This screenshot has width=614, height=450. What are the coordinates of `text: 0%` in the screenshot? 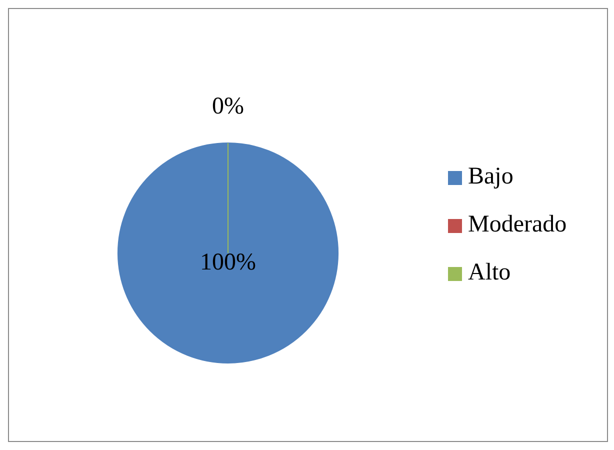 It's located at (228, 107).